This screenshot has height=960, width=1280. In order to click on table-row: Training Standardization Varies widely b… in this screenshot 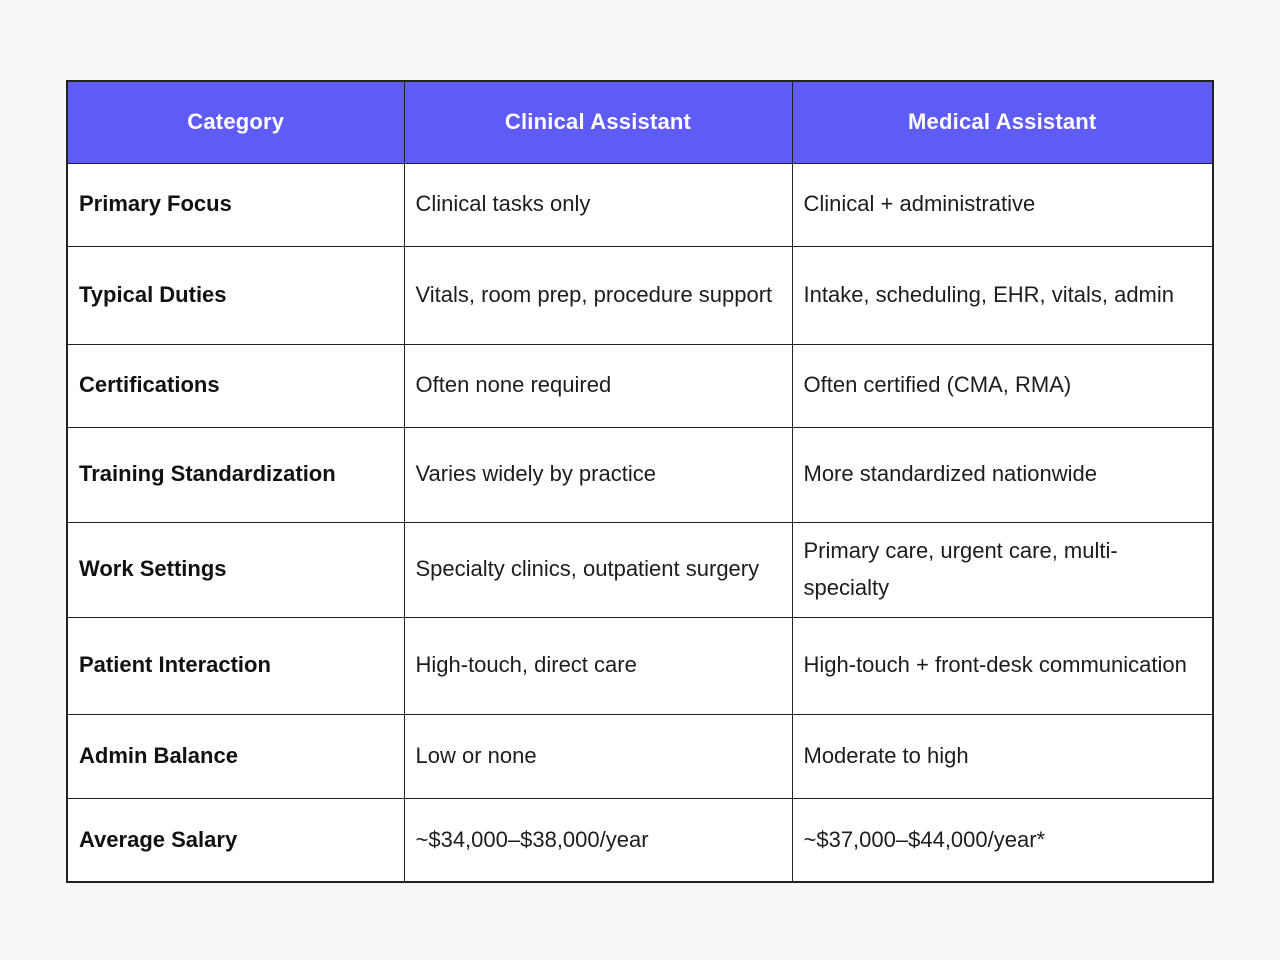, I will do `click(640, 474)`.